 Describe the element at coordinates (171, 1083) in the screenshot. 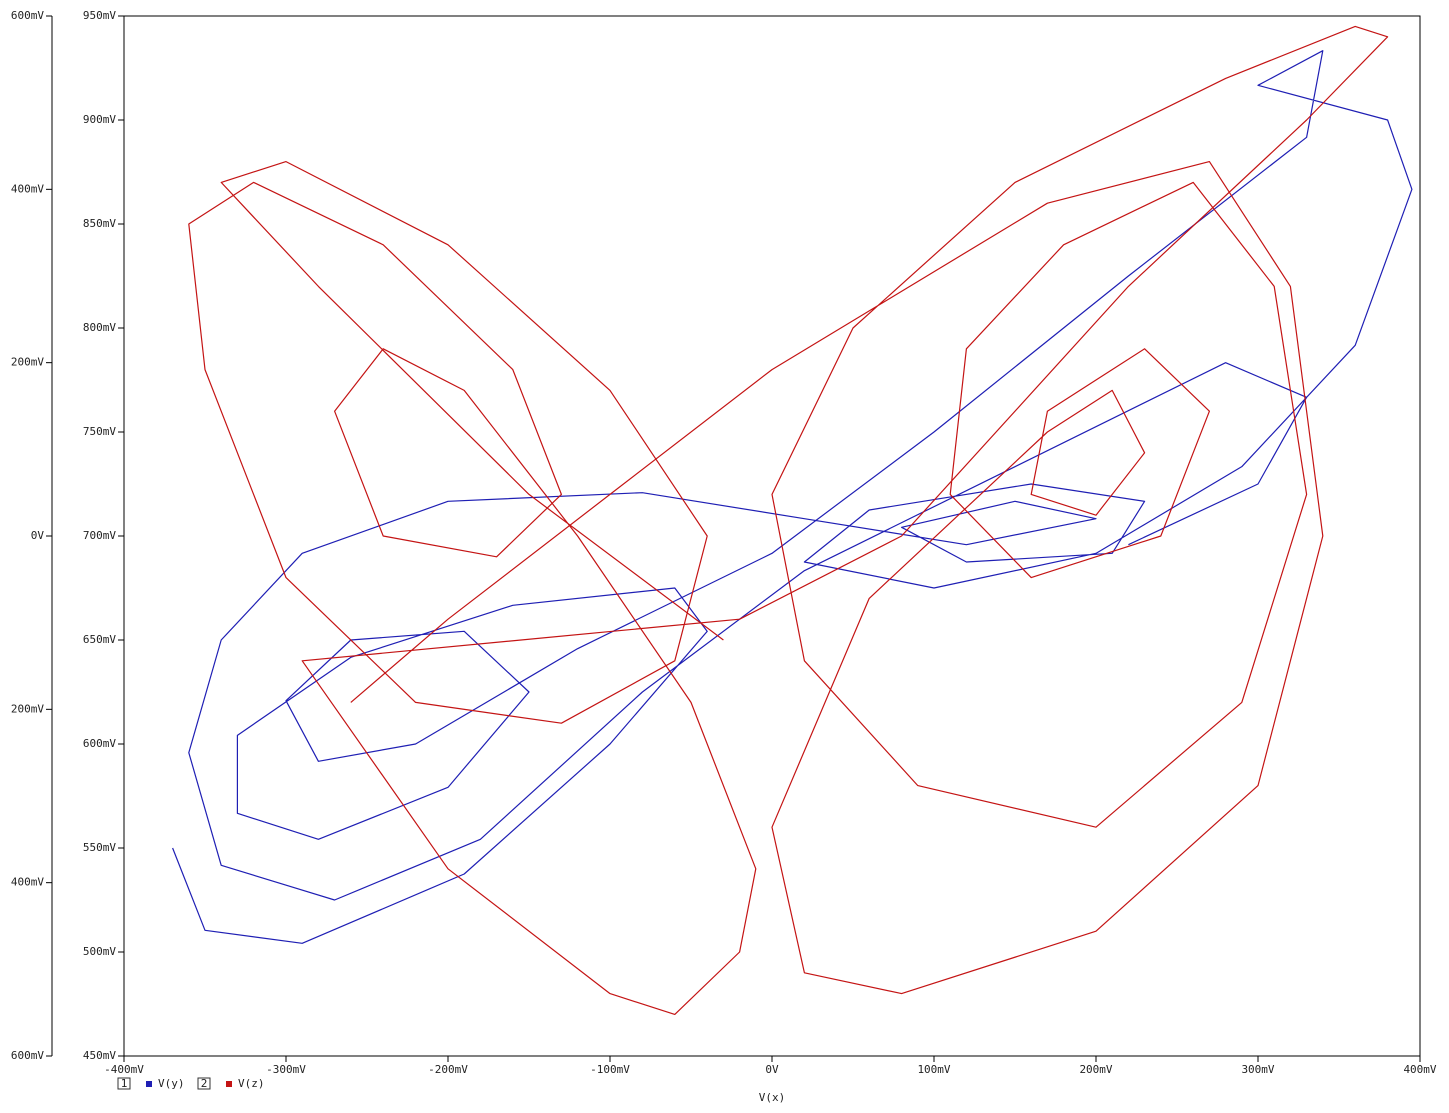

I see `legend-label: V(y)` at that location.